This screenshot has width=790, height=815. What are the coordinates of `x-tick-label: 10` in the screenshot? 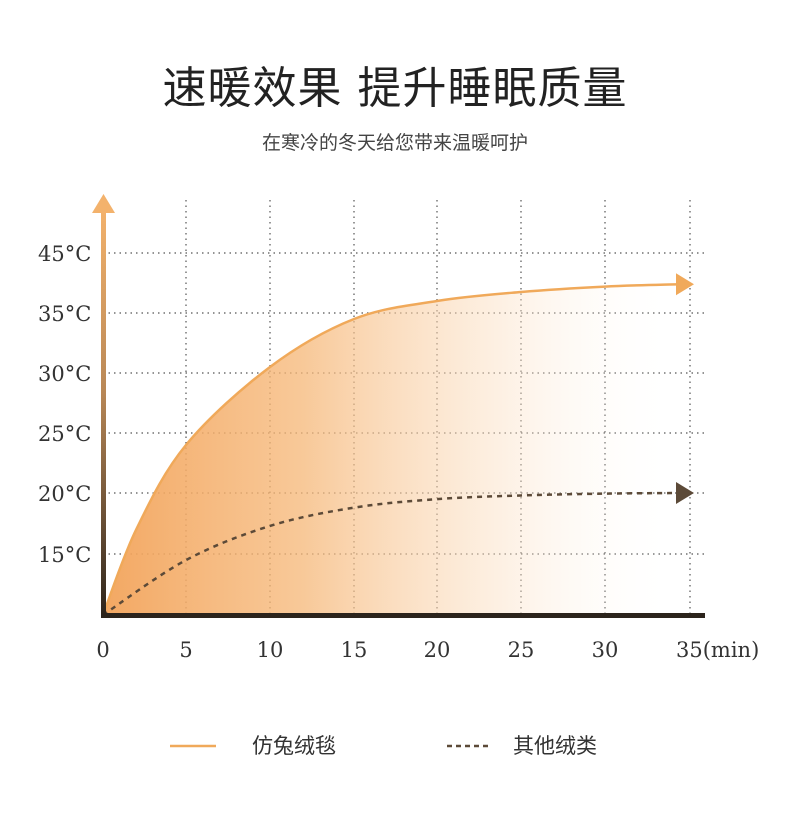 It's located at (270, 650).